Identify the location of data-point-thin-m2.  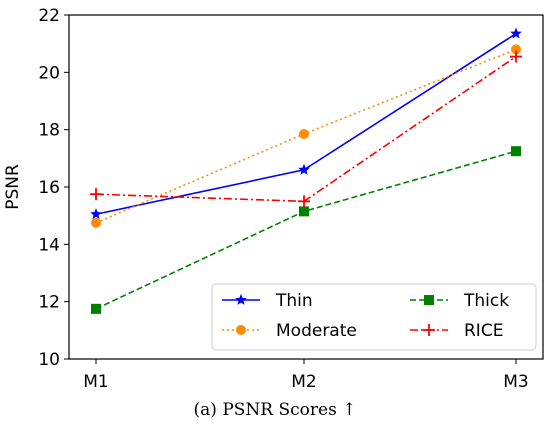
(304, 169).